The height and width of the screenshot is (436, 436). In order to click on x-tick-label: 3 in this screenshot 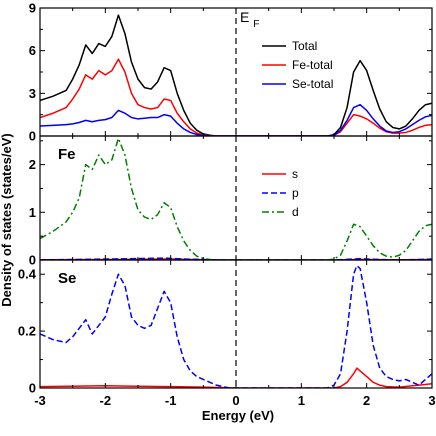, I will do `click(431, 400)`.